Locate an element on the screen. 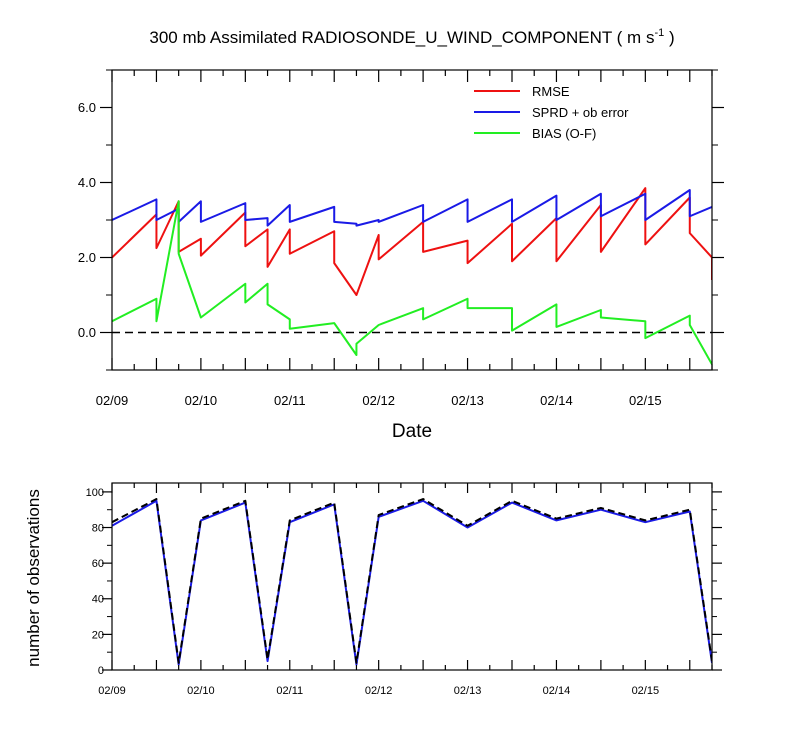 The height and width of the screenshot is (750, 800). y-tick-label: 2.0 is located at coordinates (87, 257).